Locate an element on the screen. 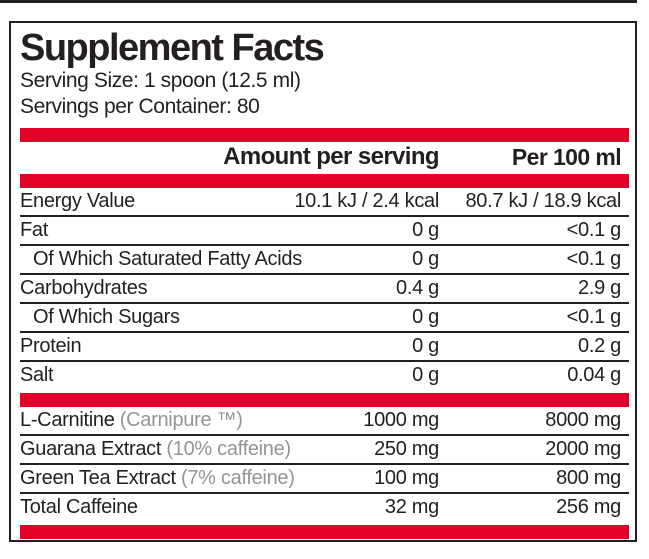  ingredient-note: (10% caffeine) is located at coordinates (228, 449).